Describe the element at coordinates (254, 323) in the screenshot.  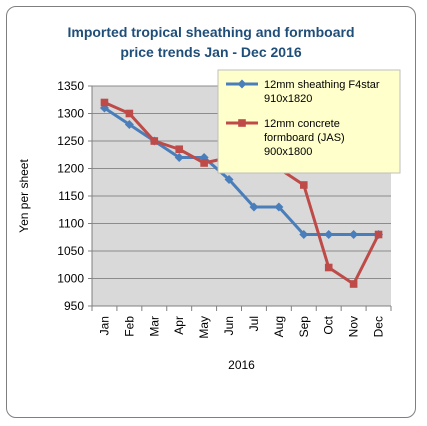
I see `x-tick-label: Jul` at that location.